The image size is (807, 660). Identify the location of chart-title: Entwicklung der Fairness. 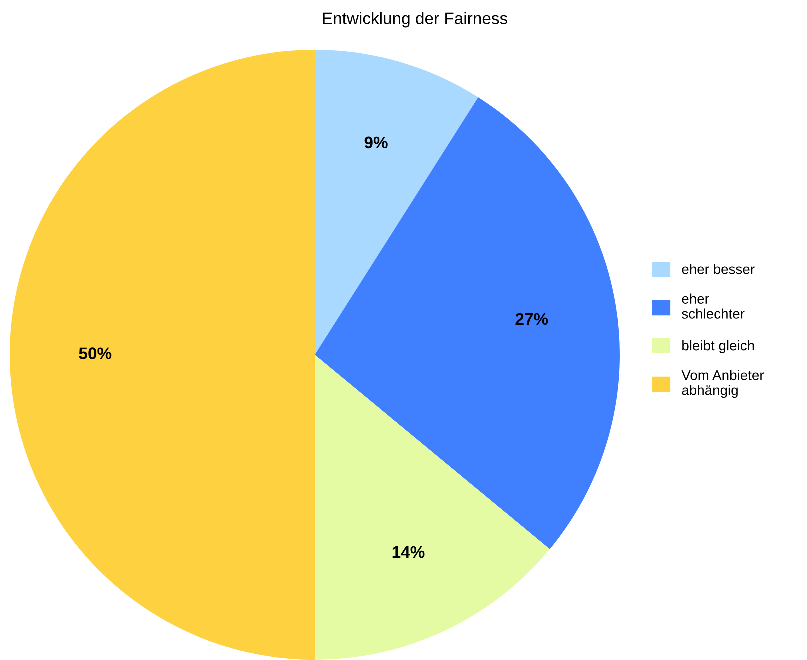
(415, 20).